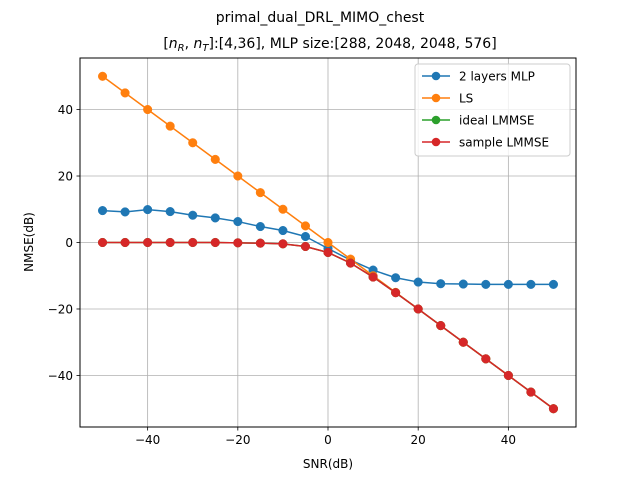  I want to click on legend-item: ideal LMMSE, so click(478, 121).